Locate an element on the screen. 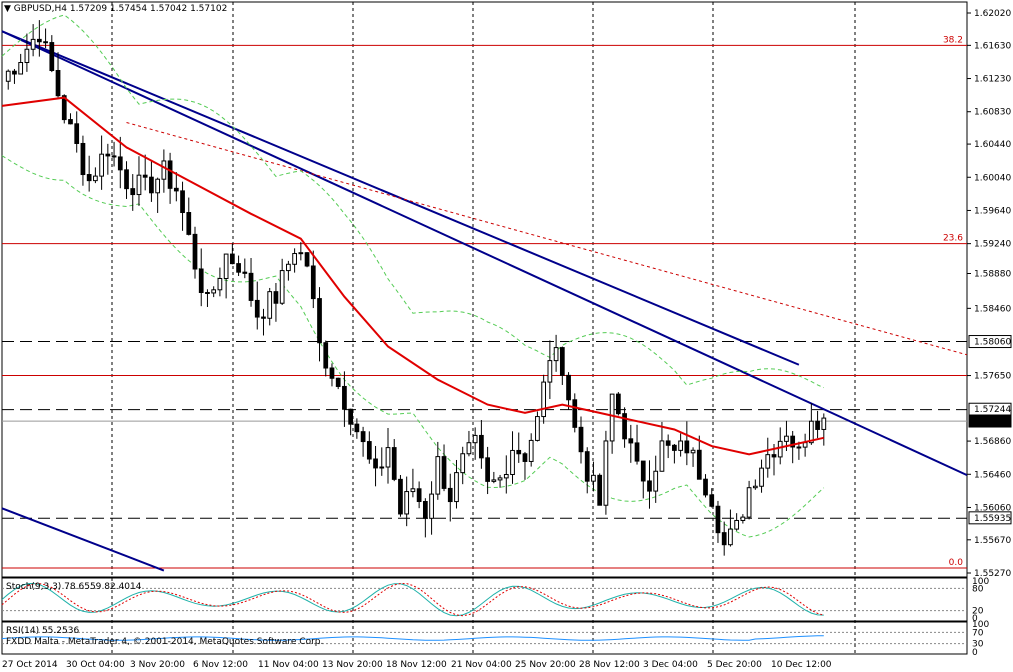  x-axis-label: 30 Oct 04:00 is located at coordinates (95, 665).